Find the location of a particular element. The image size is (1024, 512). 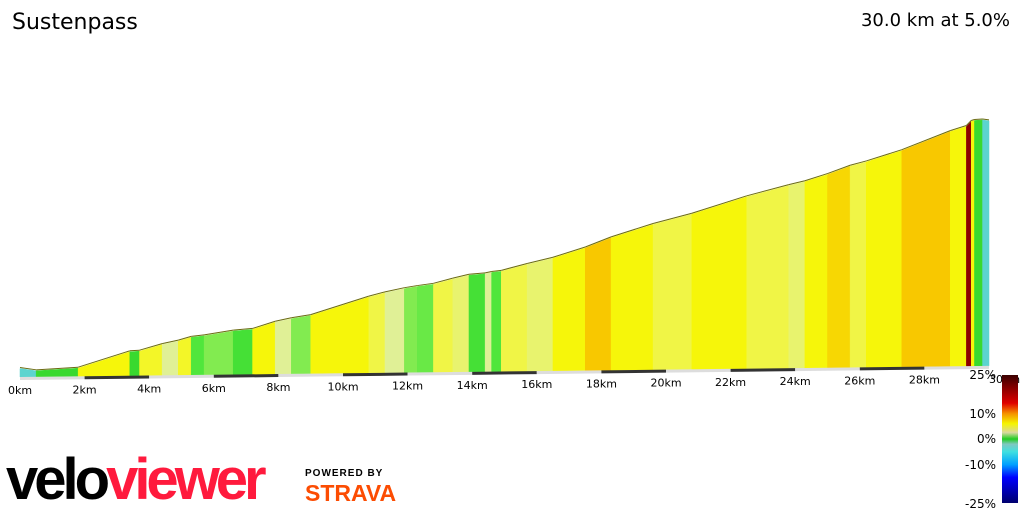

x-tick-label: 8km is located at coordinates (278, 387).